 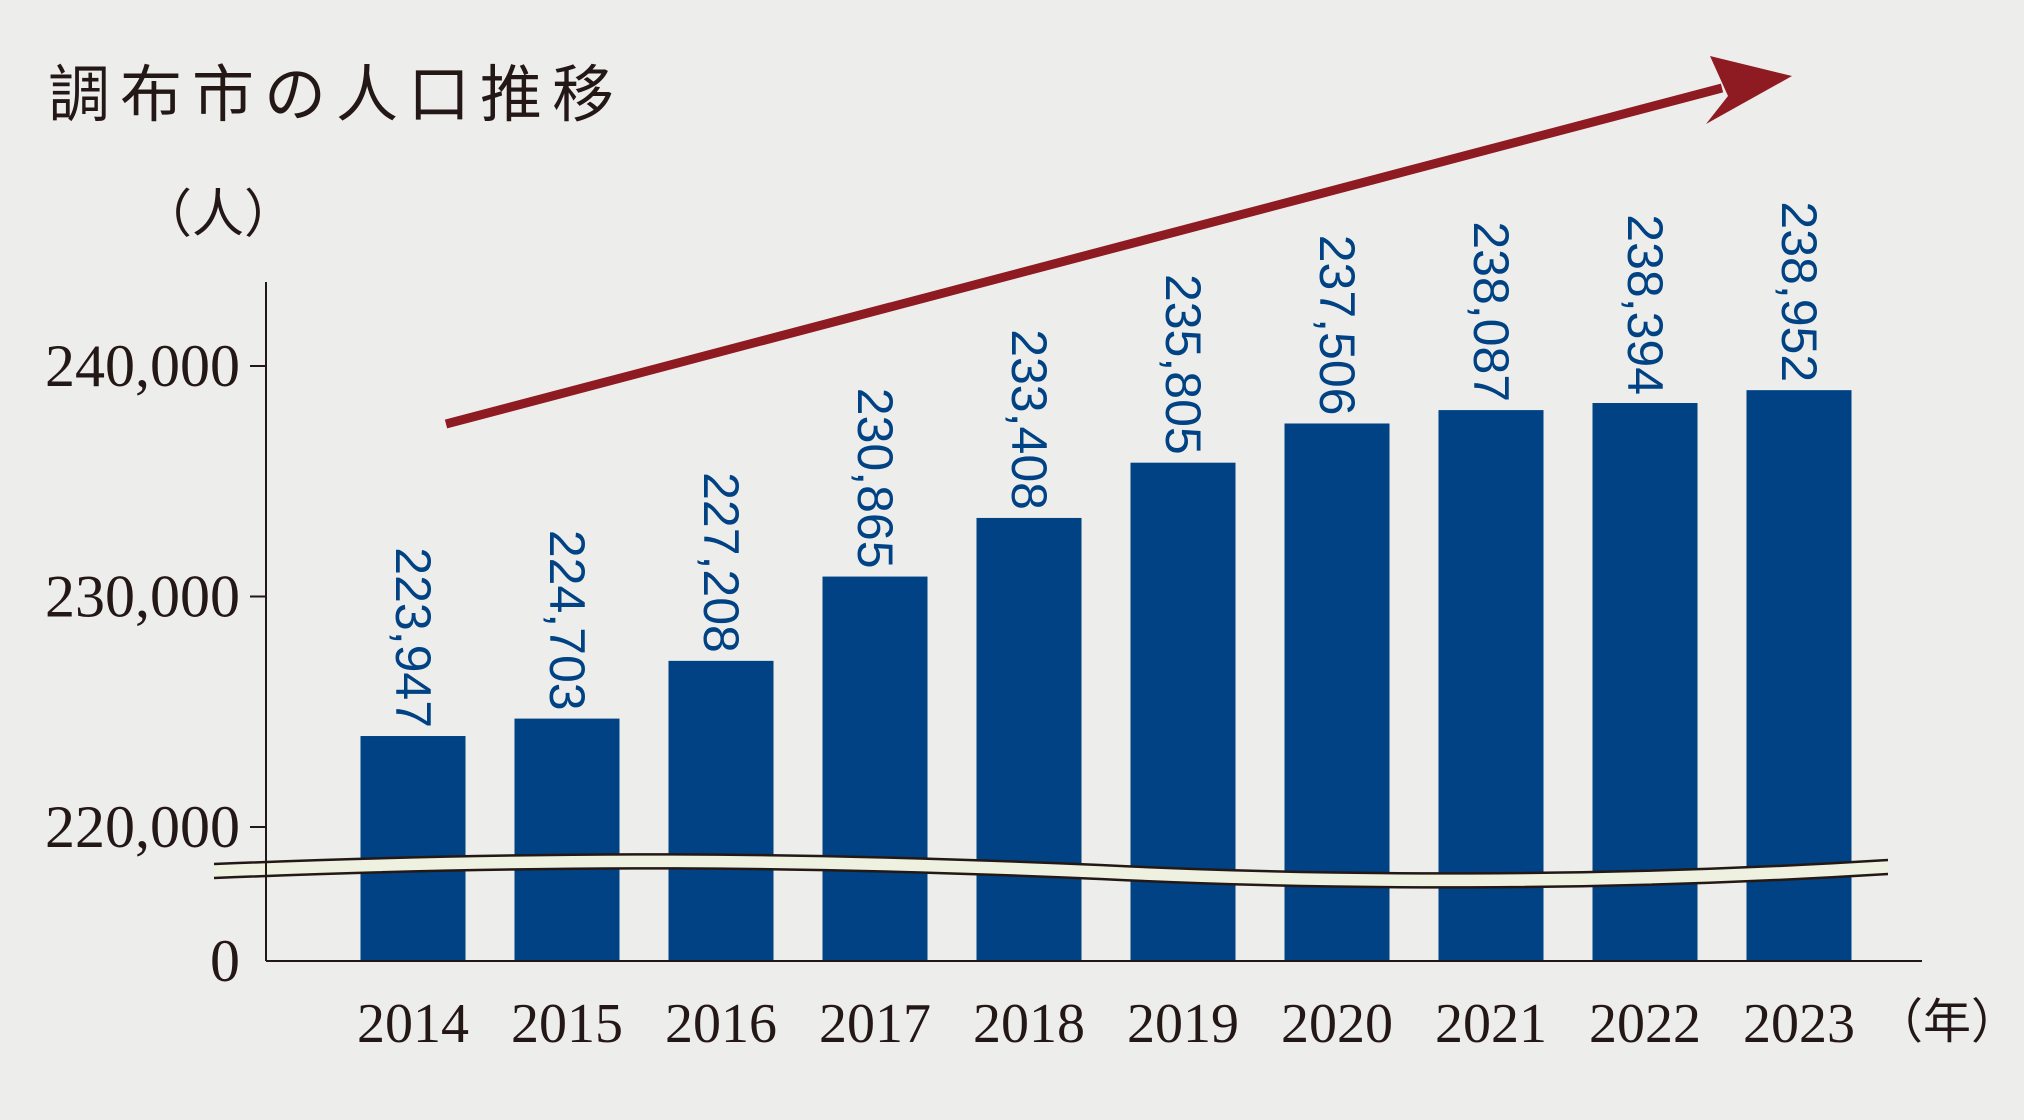 What do you see at coordinates (875, 768) in the screenshot?
I see `bar-2017` at bounding box center [875, 768].